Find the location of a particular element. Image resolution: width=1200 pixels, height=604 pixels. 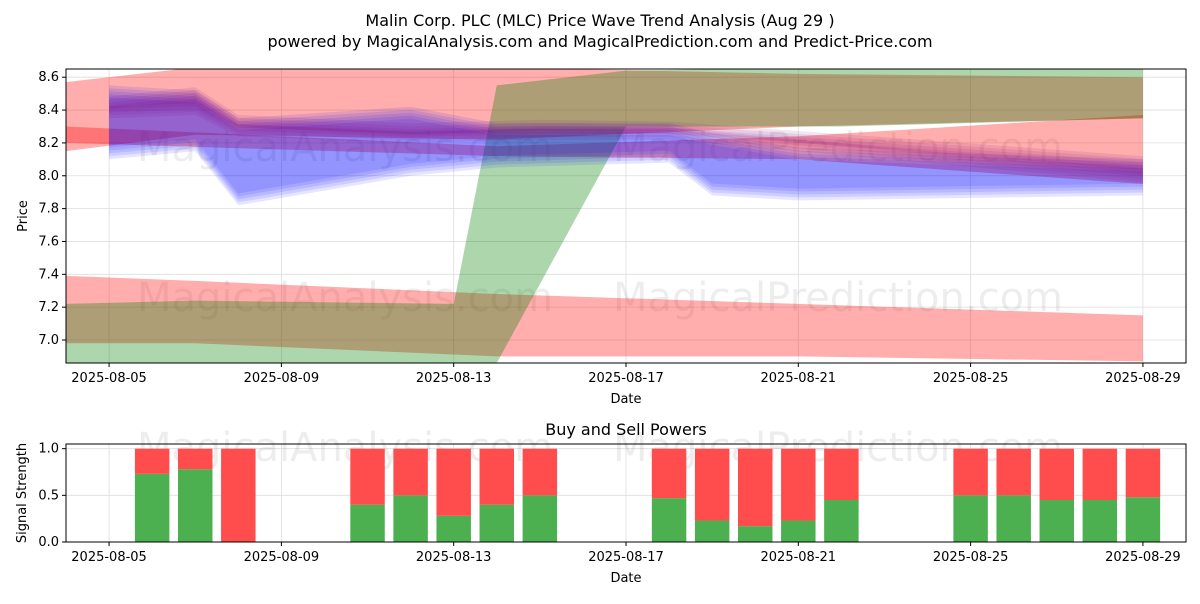

band-blue is located at coordinates (626, 145).